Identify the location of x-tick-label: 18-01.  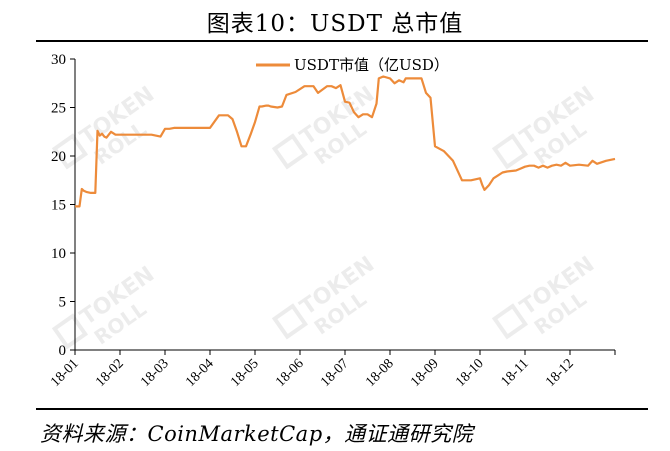
(65, 373).